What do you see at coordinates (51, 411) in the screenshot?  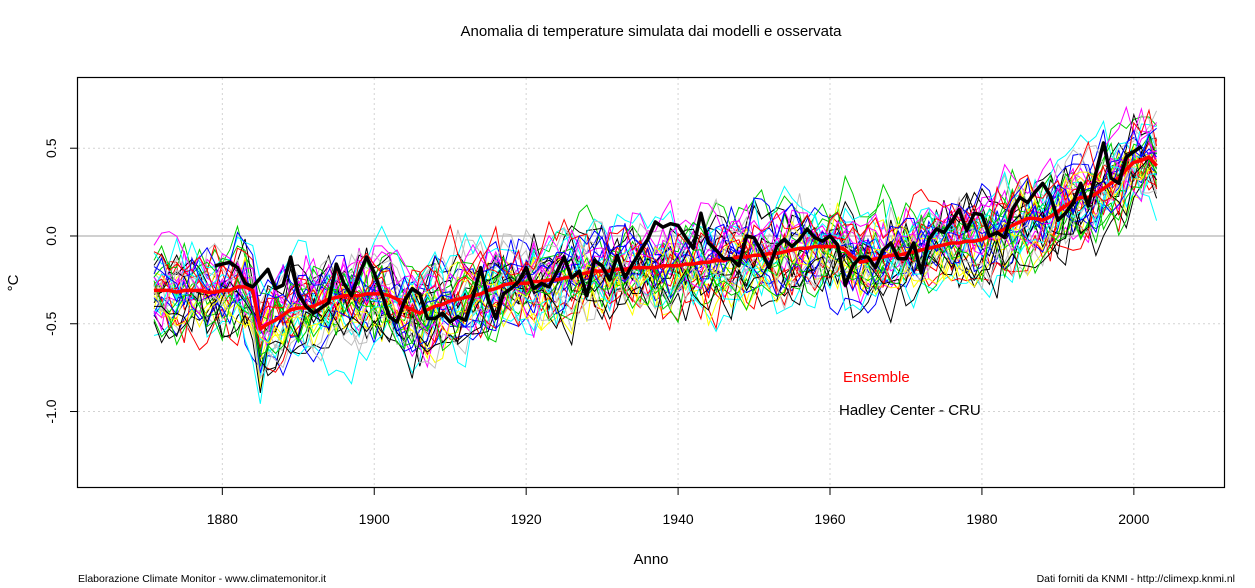 I see `y-tick-label: -1.0` at bounding box center [51, 411].